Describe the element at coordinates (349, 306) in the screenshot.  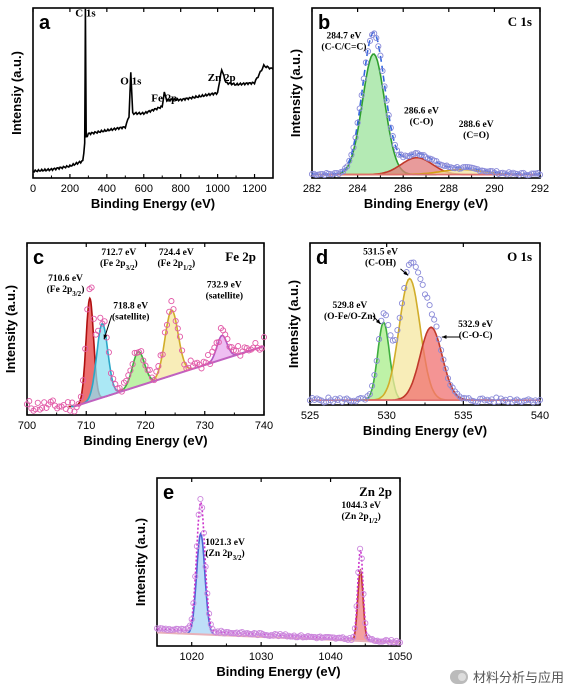
I see `peak-energy: 529.8 eV` at that location.